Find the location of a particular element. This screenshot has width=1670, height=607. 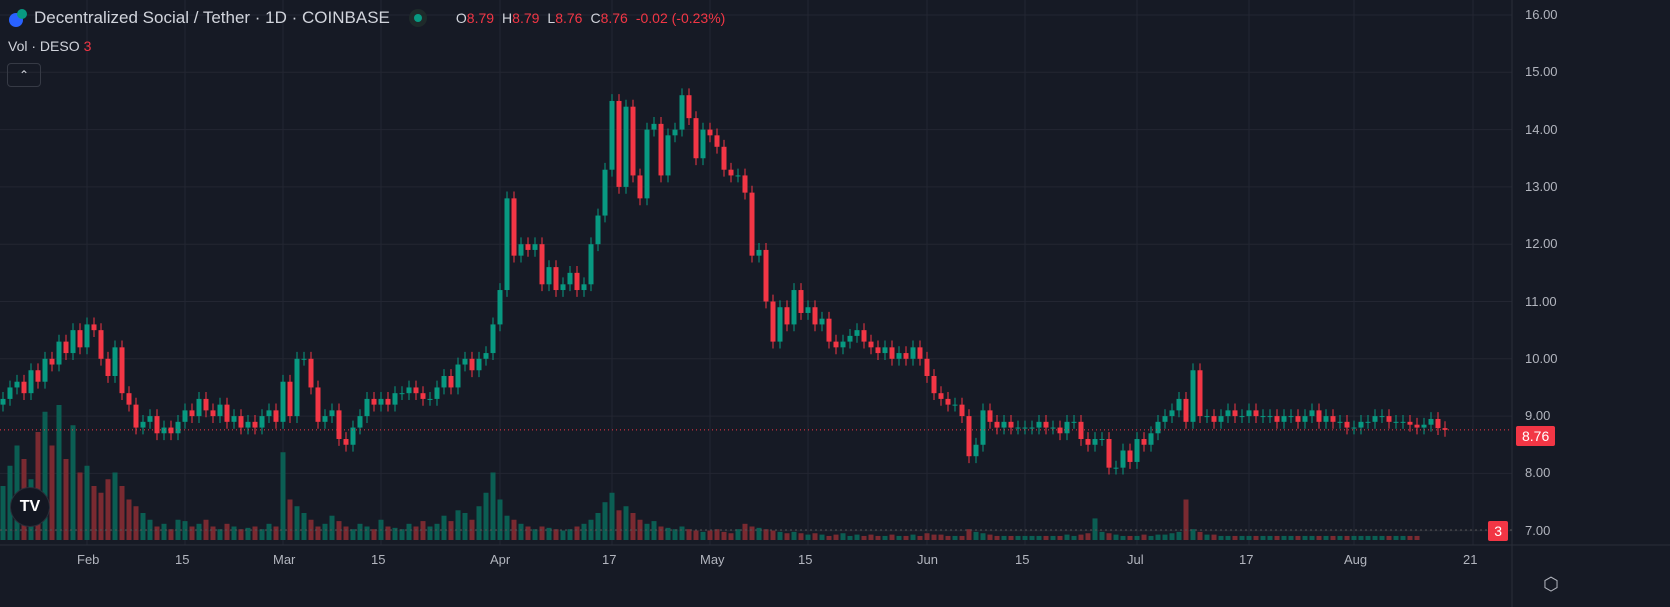

market-status-icon is located at coordinates (418, 18).